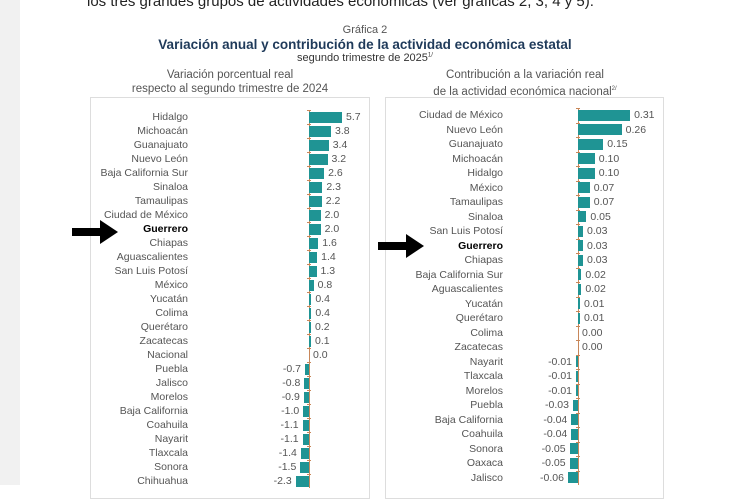 The height and width of the screenshot is (499, 730). I want to click on value-label: 0.4, so click(322, 313).